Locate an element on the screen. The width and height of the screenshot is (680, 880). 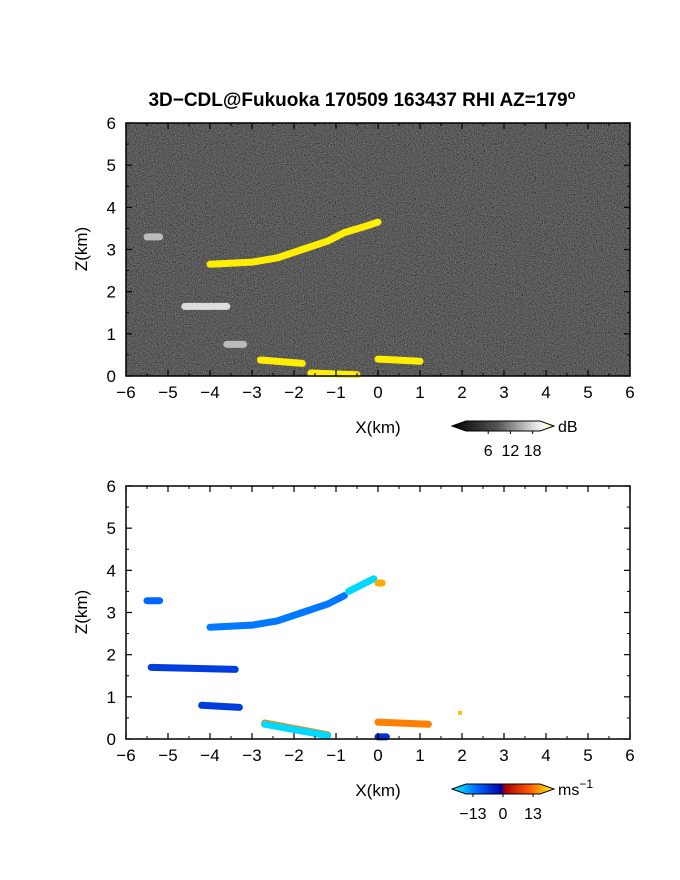
colorbar-ticks: 6 12 18 is located at coordinates (513, 445).